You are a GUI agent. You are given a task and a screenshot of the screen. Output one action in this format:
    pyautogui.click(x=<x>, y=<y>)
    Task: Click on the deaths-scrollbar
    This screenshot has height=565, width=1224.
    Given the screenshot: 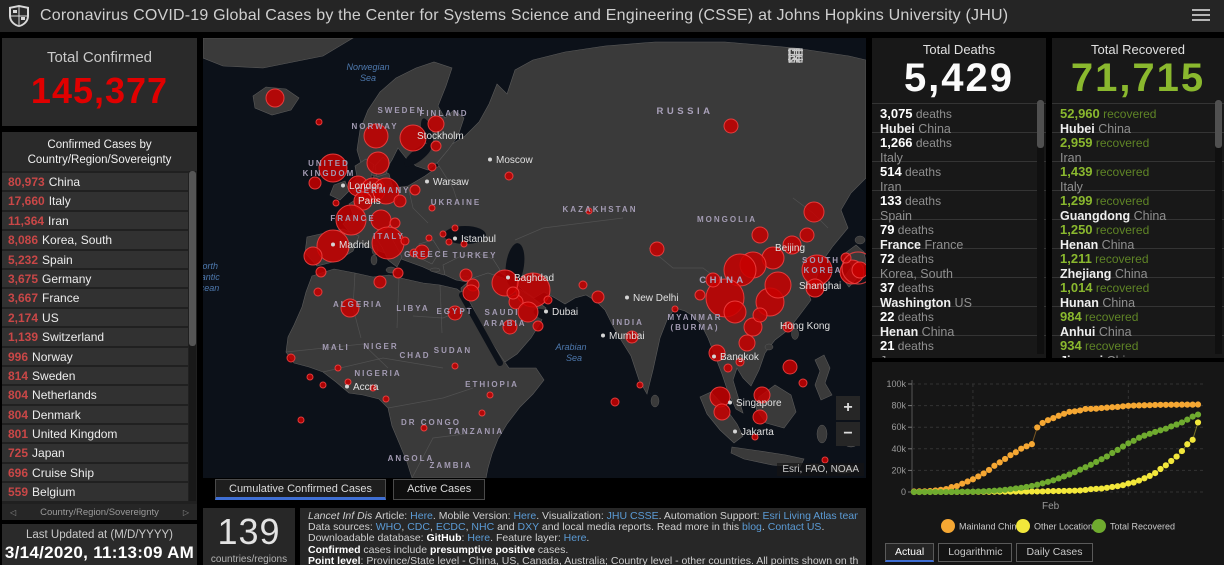 What is the action you would take?
    pyautogui.click(x=1040, y=227)
    